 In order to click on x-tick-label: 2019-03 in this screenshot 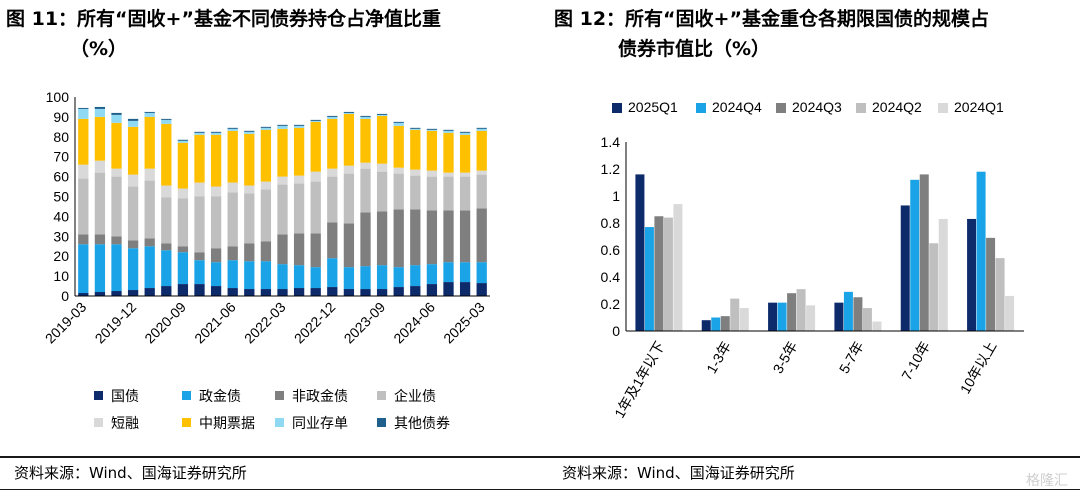, I will do `click(66, 323)`.